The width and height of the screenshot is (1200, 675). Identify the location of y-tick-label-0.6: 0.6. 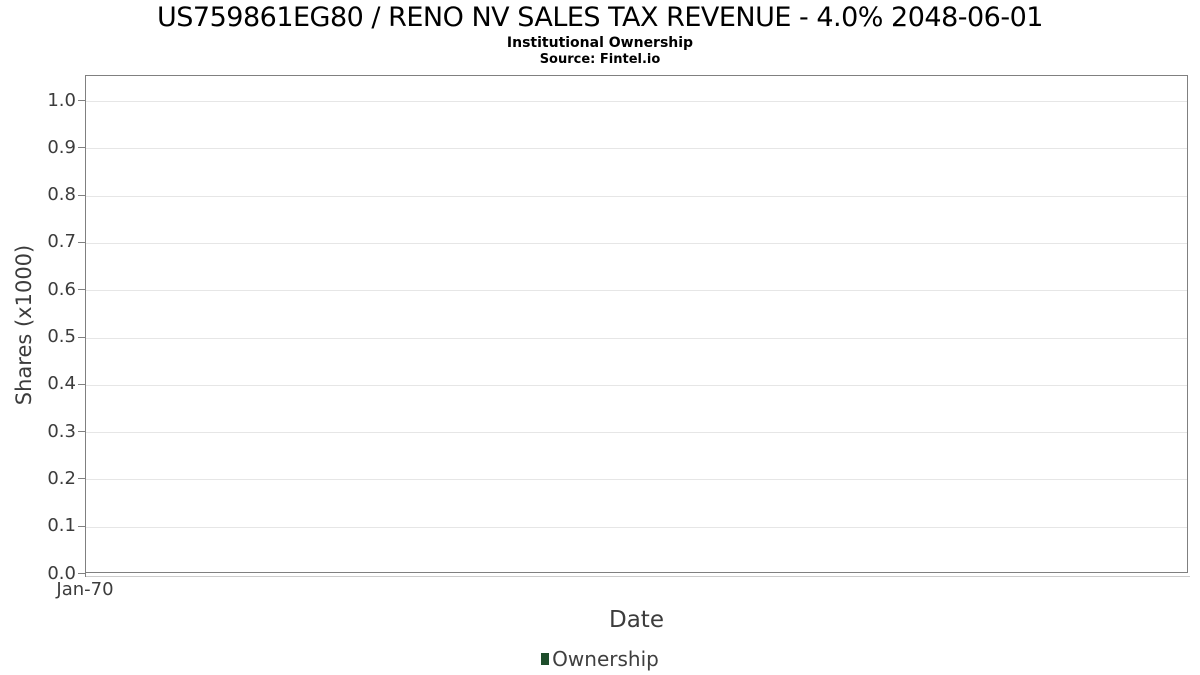
(61, 289).